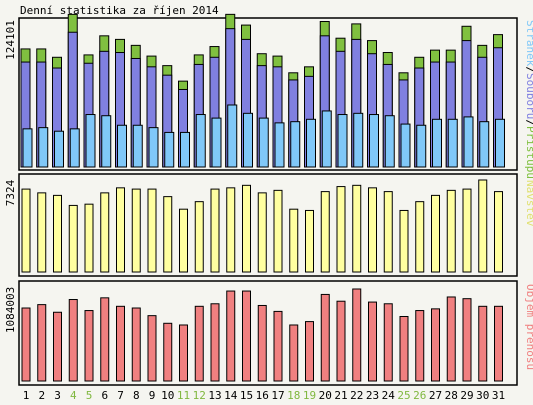 The width and height of the screenshot is (533, 405). I want to click on x-tick-label: 18, so click(293, 395).